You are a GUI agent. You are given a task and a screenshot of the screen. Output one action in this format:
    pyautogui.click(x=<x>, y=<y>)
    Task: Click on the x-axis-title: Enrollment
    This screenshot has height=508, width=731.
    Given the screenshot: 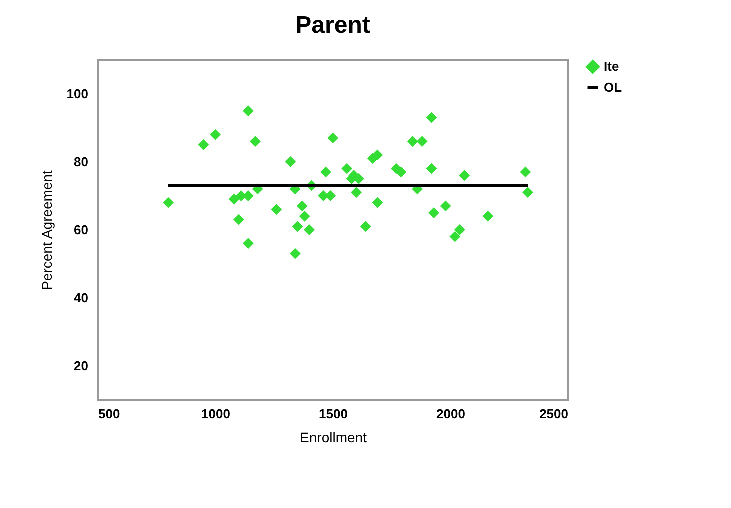 What is the action you would take?
    pyautogui.click(x=334, y=438)
    